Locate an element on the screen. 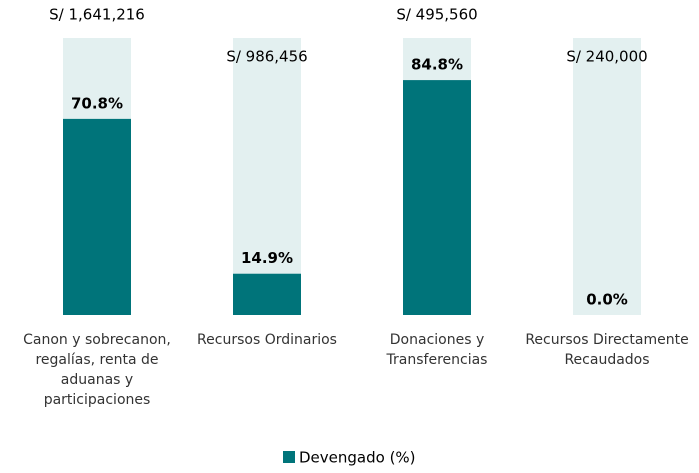  value-label: 70.8% is located at coordinates (97, 103).